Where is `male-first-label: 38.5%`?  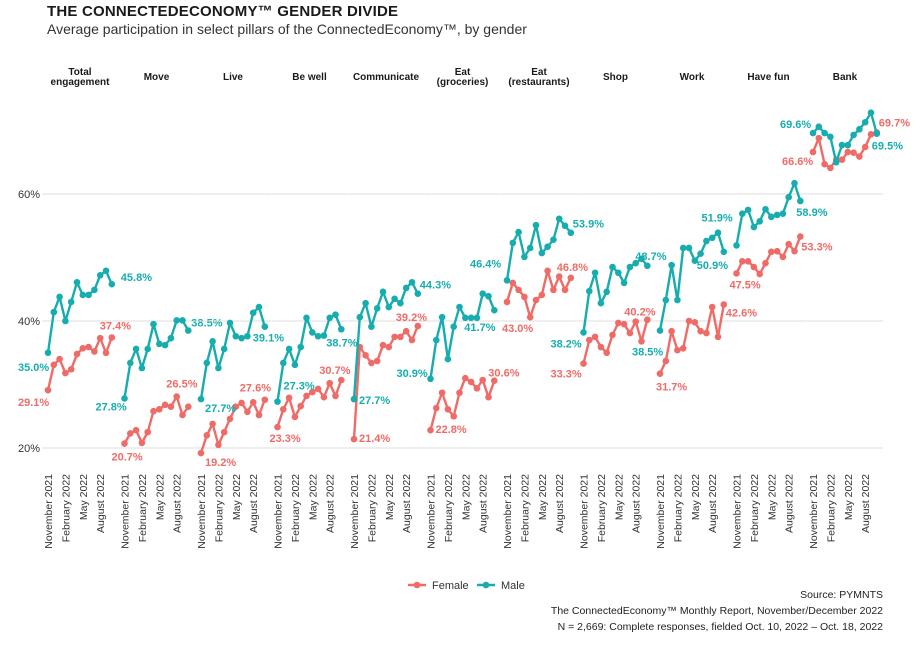 male-first-label: 38.5% is located at coordinates (647, 353).